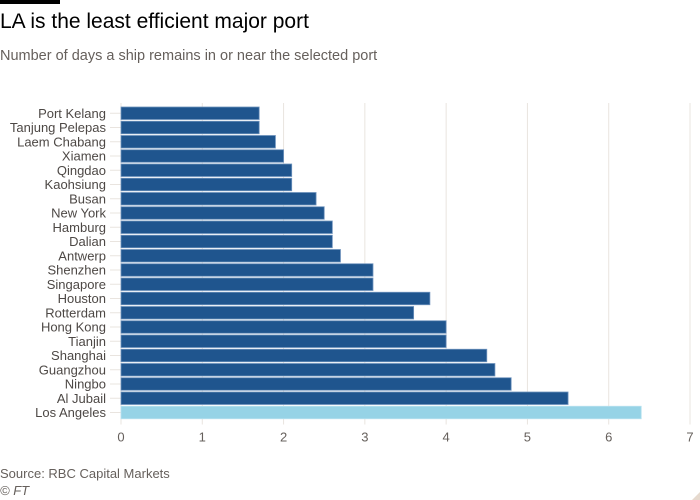  What do you see at coordinates (87, 241) in the screenshot?
I see `category-label: Dalian` at bounding box center [87, 241].